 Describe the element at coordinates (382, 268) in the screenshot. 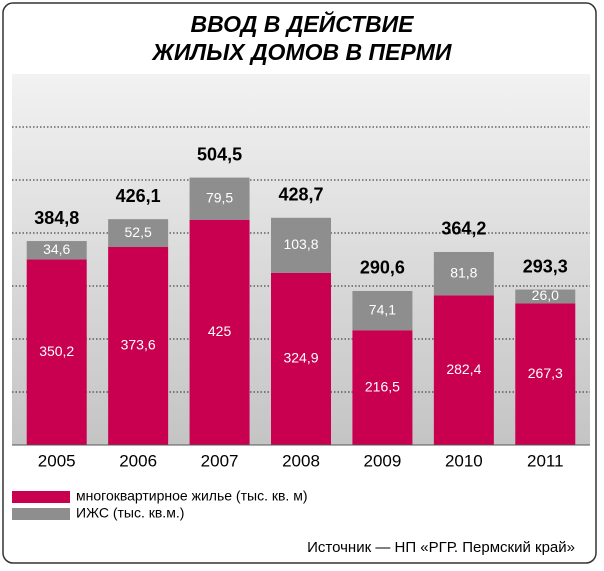

I see `total-label: 290,6` at that location.